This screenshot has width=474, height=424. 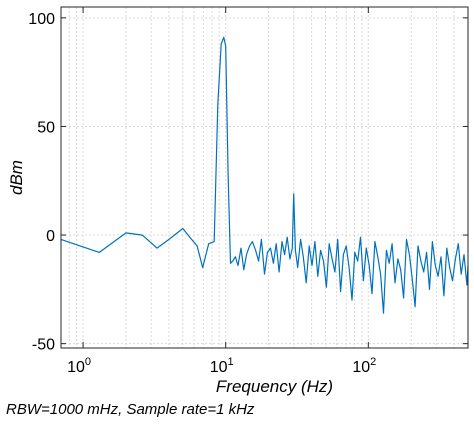 I want to click on footer-caption: RBW=1000 mHz, Sample rate=1 kHz, so click(x=130, y=409).